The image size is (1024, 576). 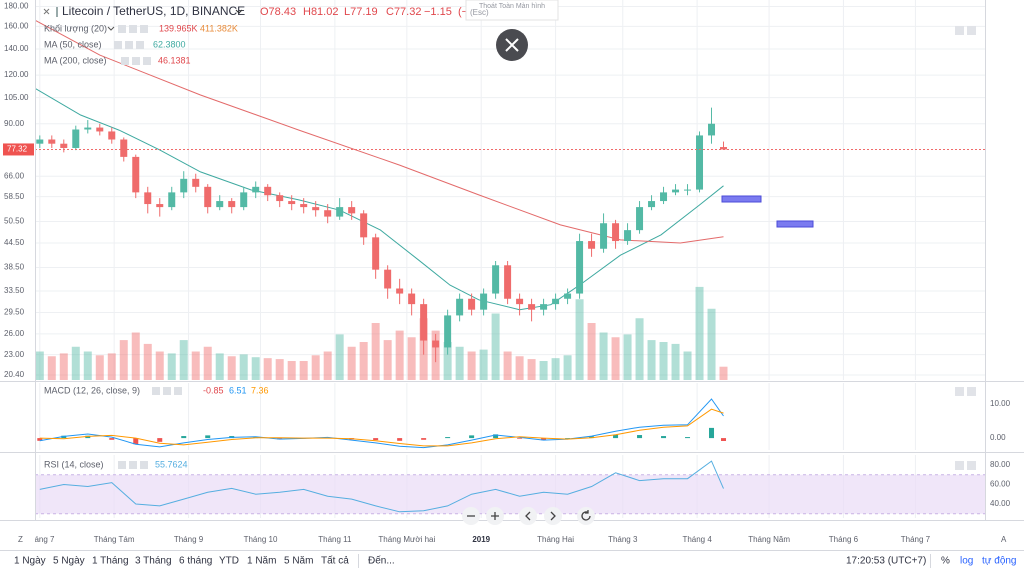 I want to click on range-button: 5 Năm, so click(x=298, y=561).